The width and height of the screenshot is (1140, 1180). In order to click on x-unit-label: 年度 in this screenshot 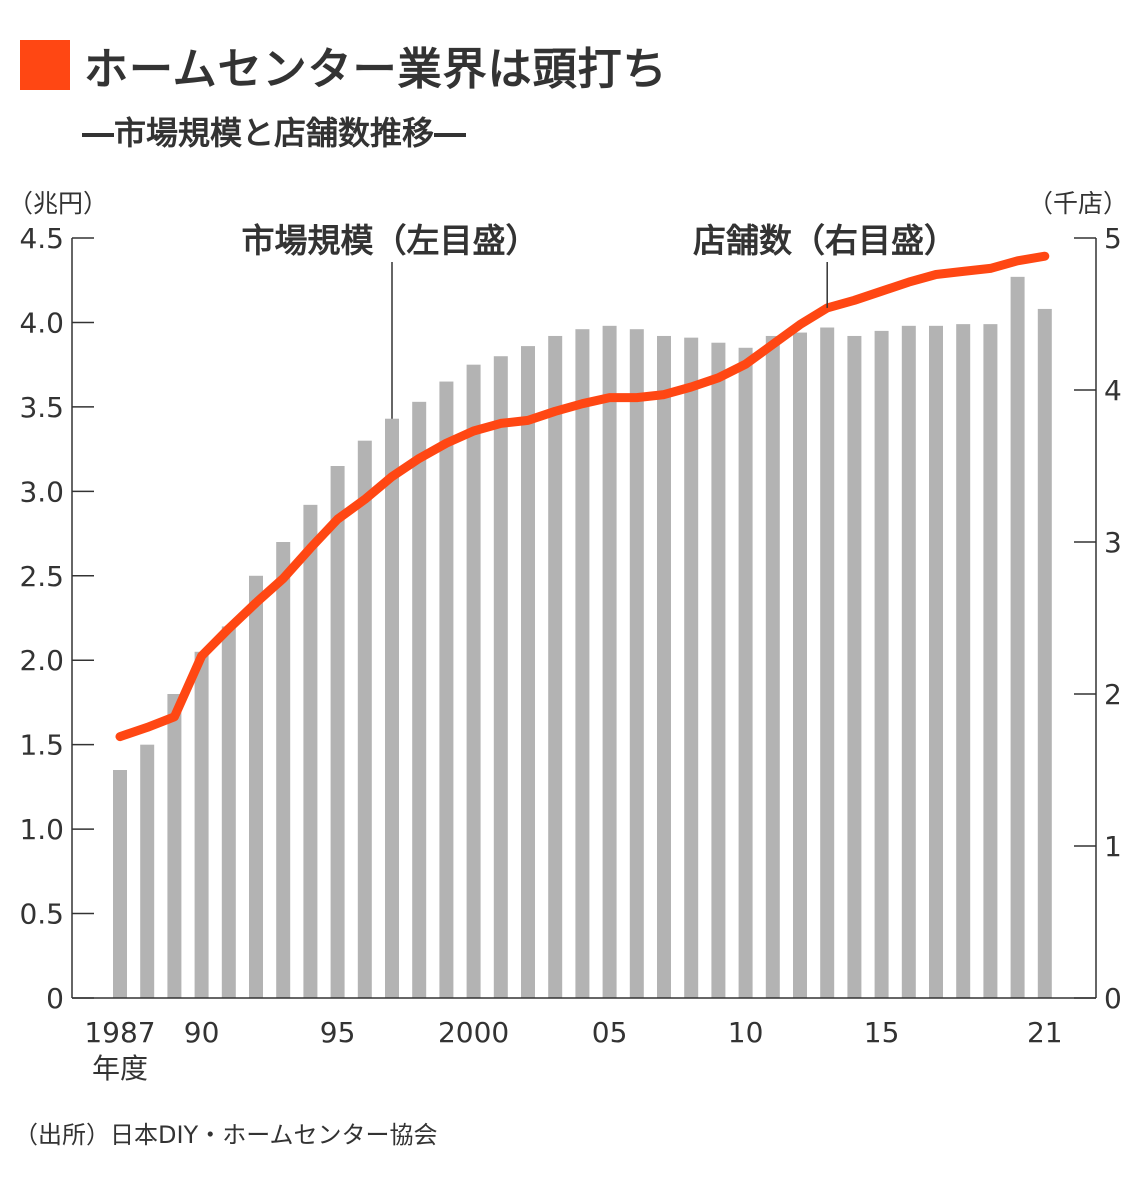, I will do `click(120, 1068)`.